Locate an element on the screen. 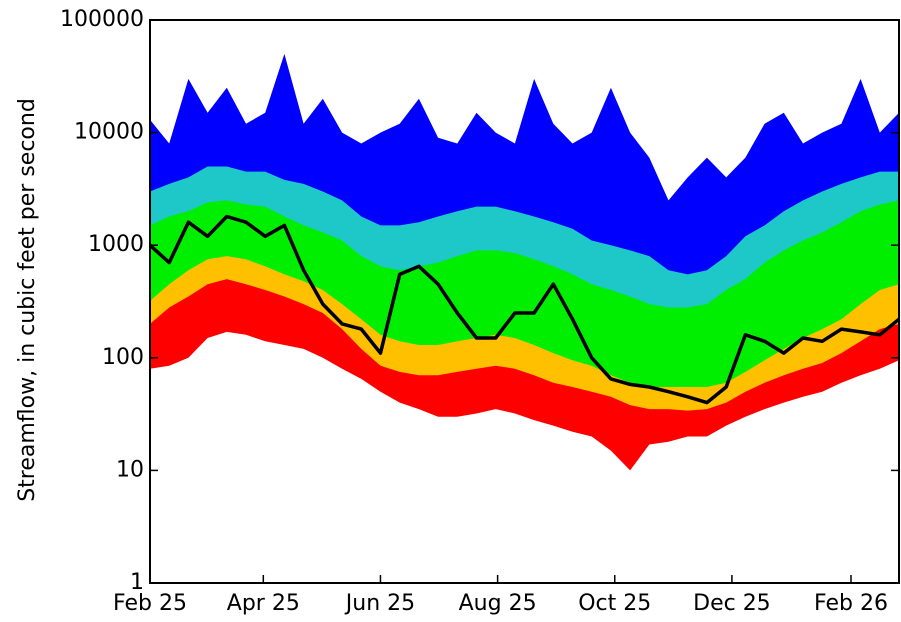 Image resolution: width=901 pixels, height=622 pixels. x-tick-label: Dec 25 is located at coordinates (732, 603).